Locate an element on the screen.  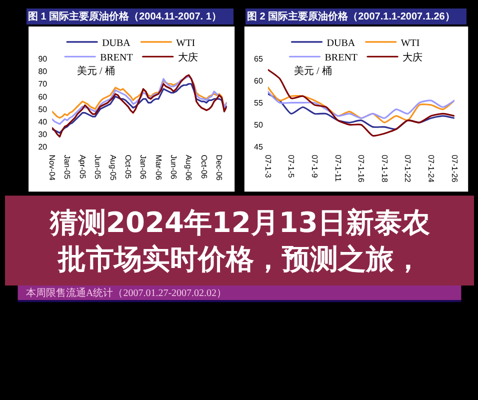
chart-title: 图 2 国际主要原油价格（2007.1.1-2007.1.26） is located at coordinates (351, 16).